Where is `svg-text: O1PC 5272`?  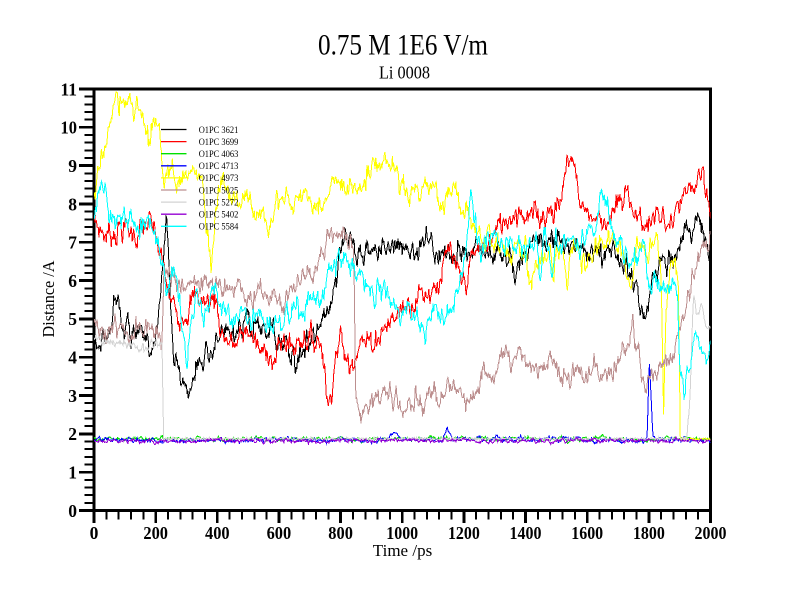 svg-text: O1PC 5272 is located at coordinates (219, 202).